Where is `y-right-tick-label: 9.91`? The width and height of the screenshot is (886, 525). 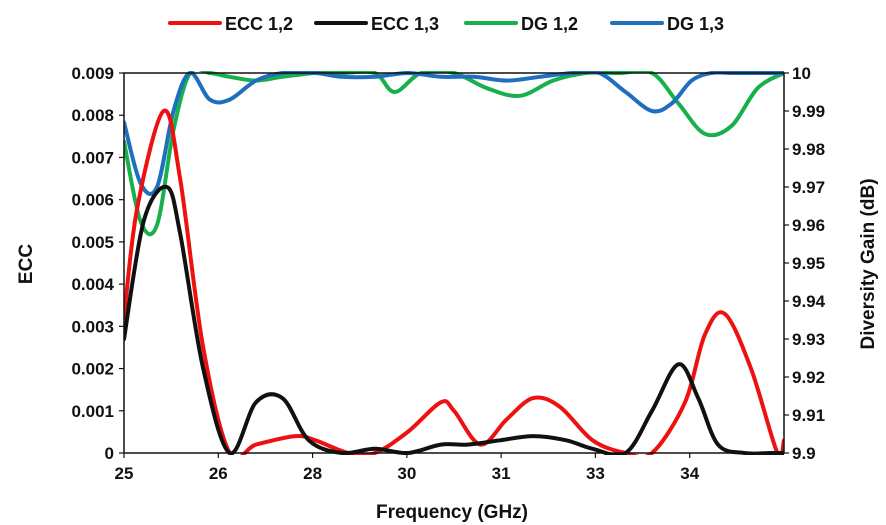
y-right-tick-label: 9.91 is located at coordinates (808, 415).